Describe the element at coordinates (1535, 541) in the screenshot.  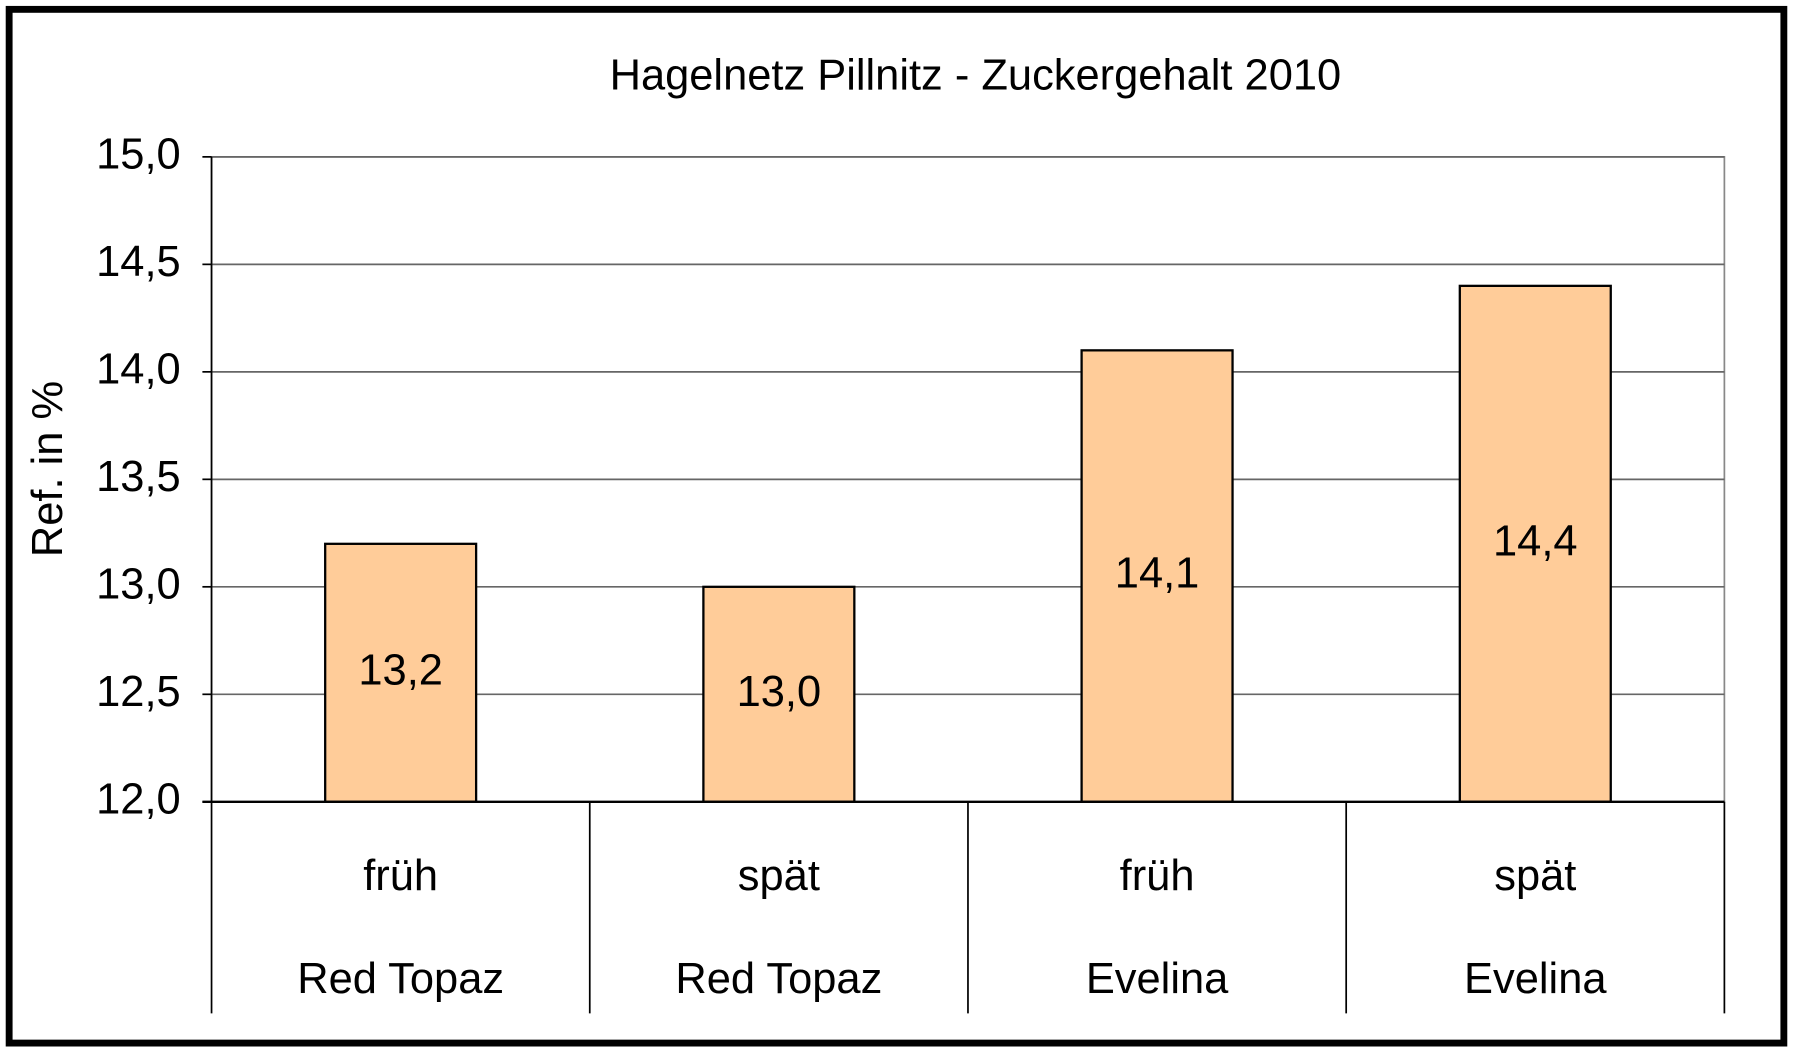
I see `value-label: 14,4` at that location.